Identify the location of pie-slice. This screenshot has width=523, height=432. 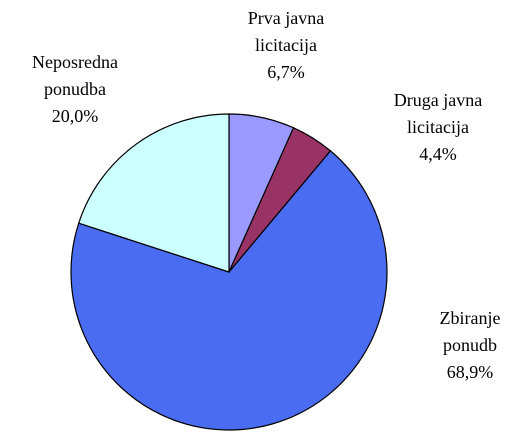
(153, 193).